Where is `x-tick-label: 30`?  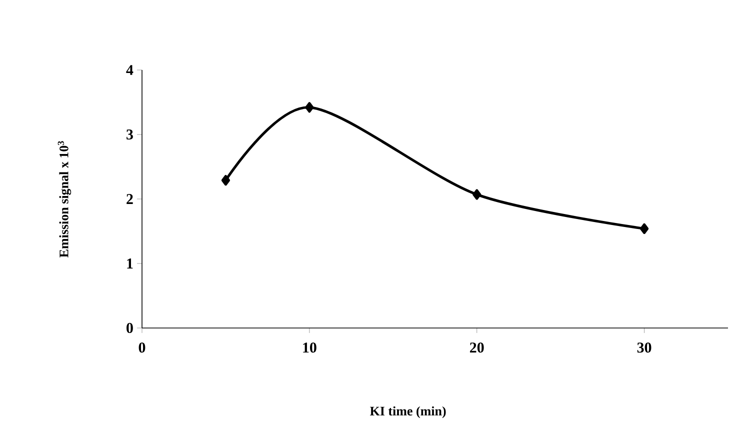
x-tick-label: 30 is located at coordinates (644, 347).